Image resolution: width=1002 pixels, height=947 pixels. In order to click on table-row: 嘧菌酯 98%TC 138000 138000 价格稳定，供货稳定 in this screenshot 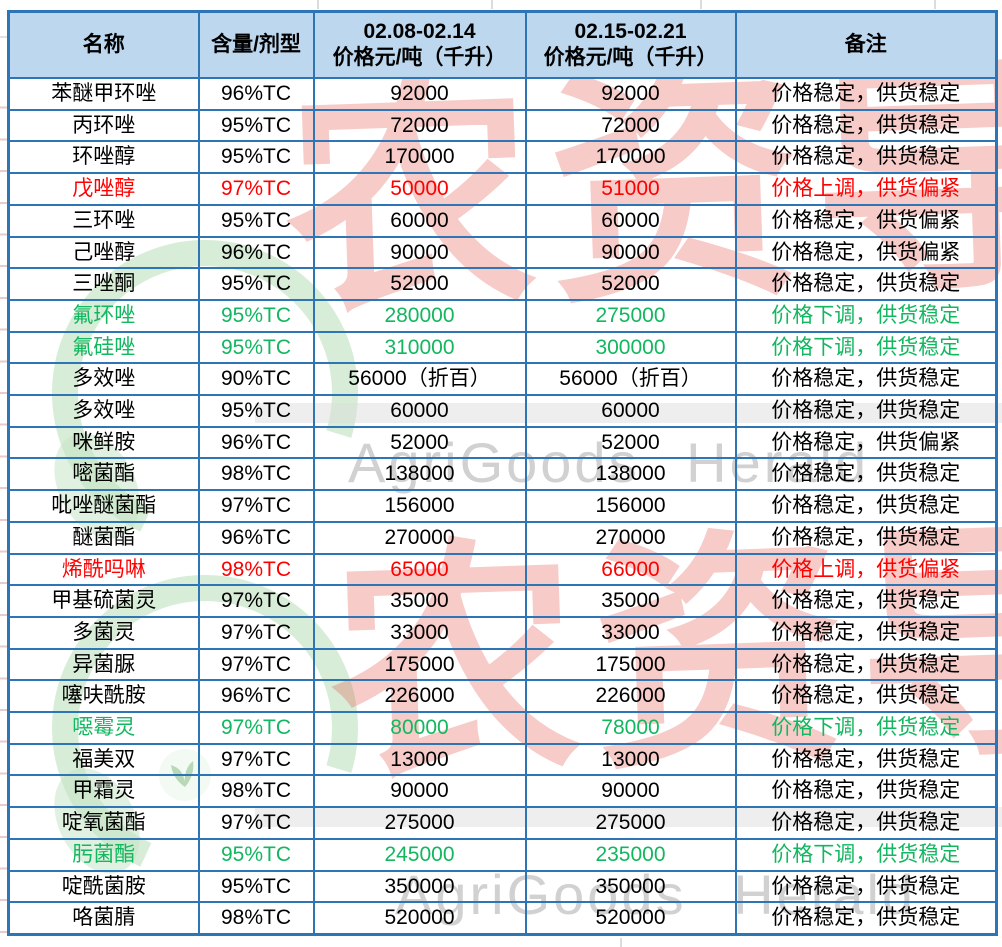, I will do `click(502, 474)`.